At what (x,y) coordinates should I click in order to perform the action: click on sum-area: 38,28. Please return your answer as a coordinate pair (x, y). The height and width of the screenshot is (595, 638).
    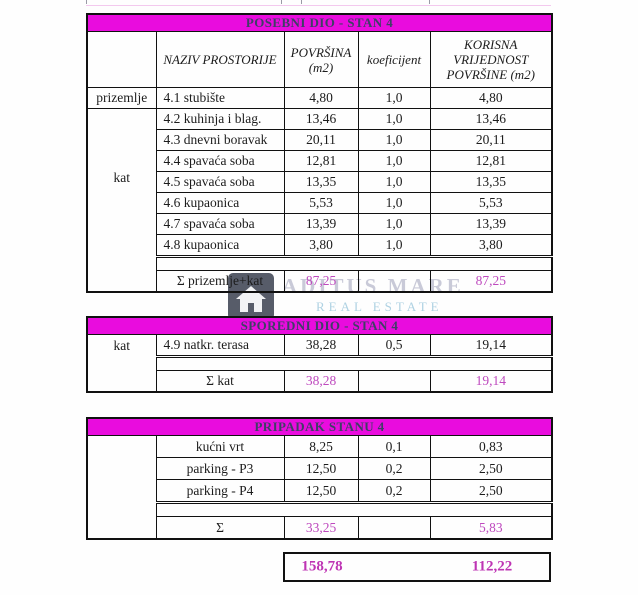
    Looking at the image, I should click on (321, 381).